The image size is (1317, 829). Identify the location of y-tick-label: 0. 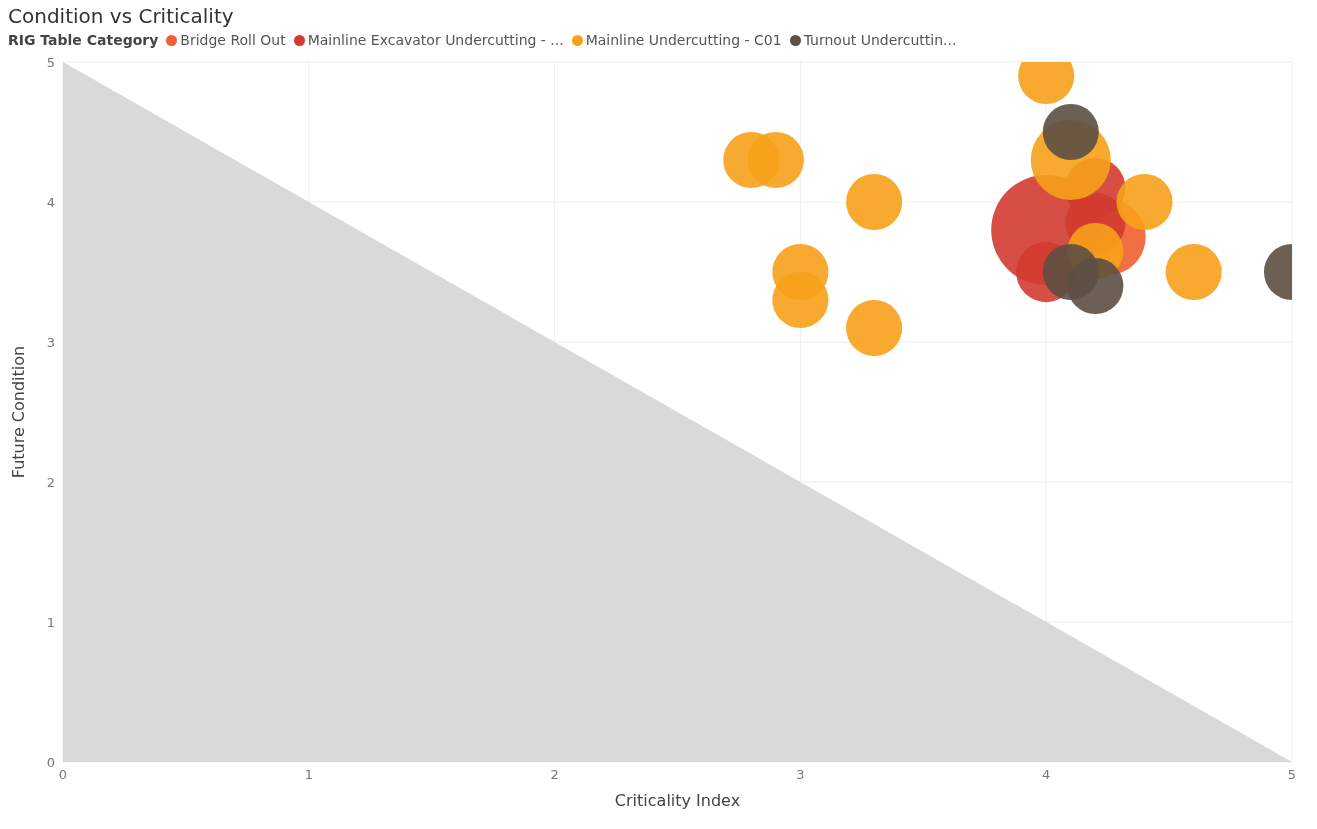
(50, 762).